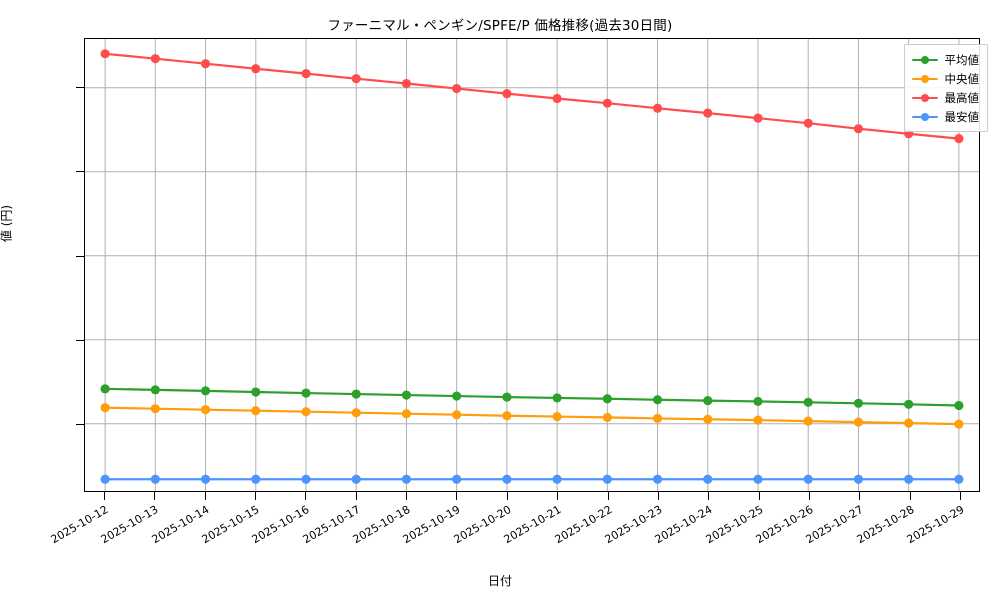 The height and width of the screenshot is (600, 1000). Describe the element at coordinates (499, 581) in the screenshot. I see `x-axis-label: 日付` at that location.